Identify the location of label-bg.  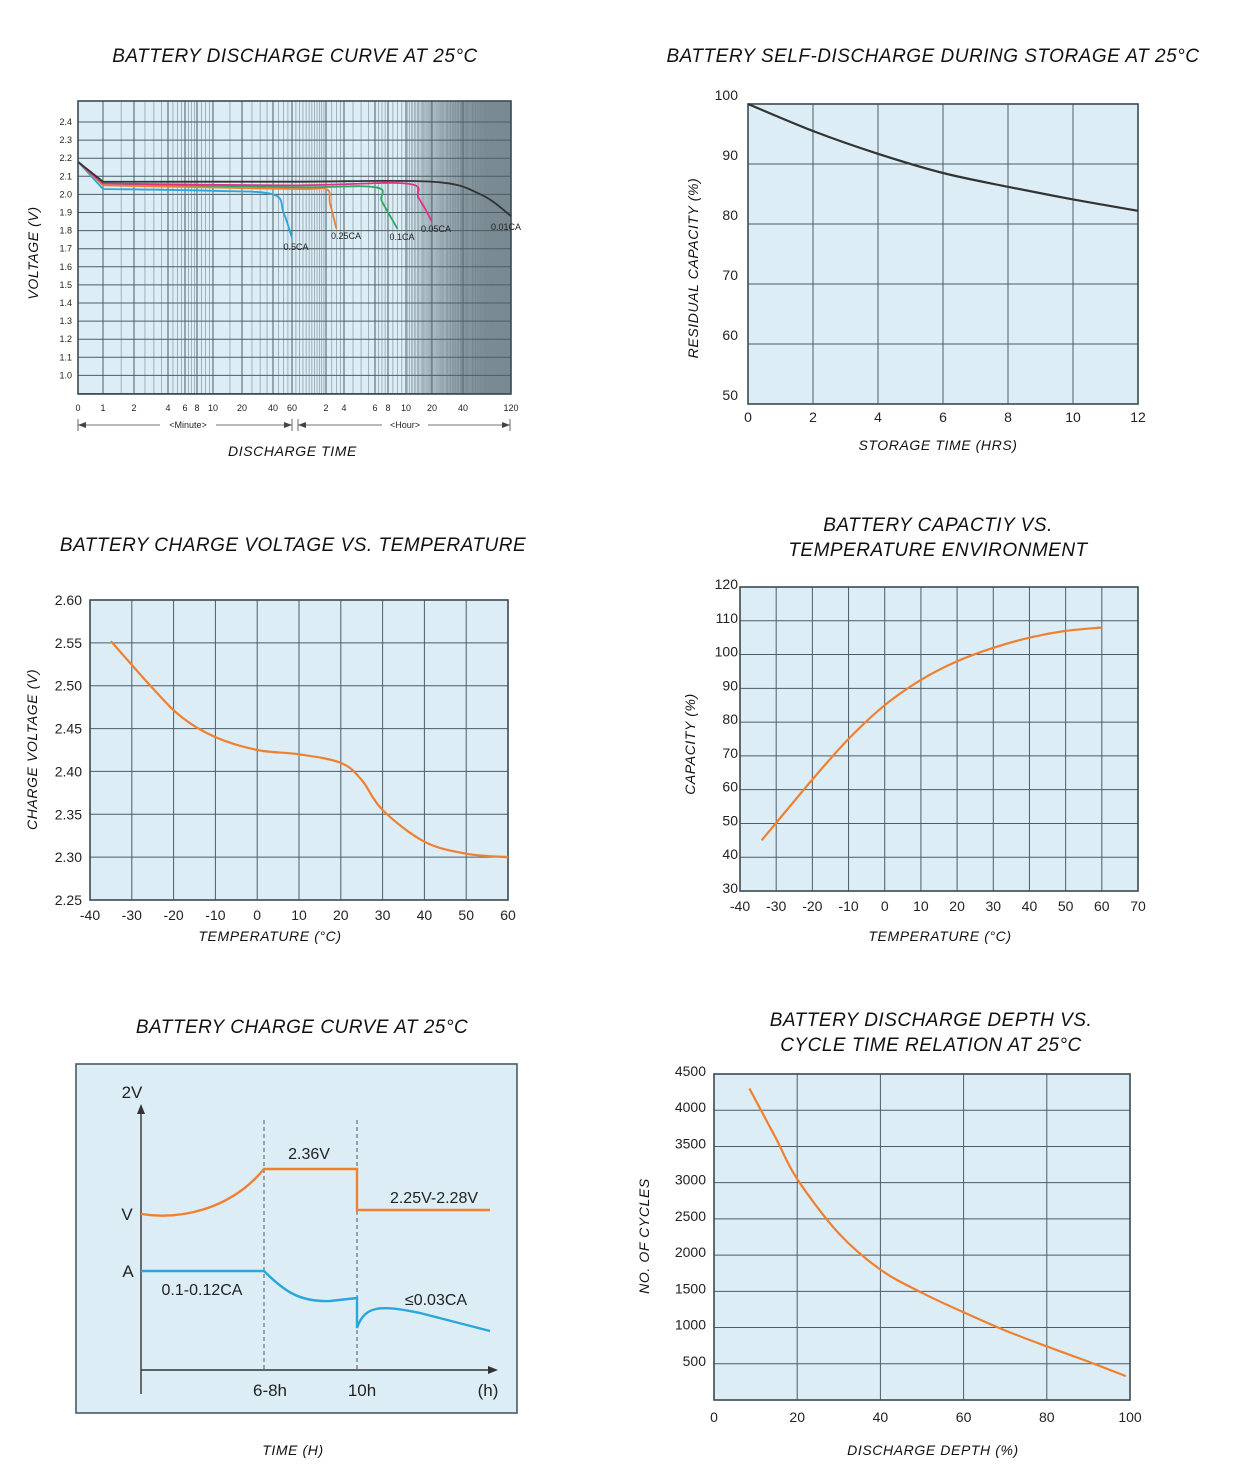
(405, 425).